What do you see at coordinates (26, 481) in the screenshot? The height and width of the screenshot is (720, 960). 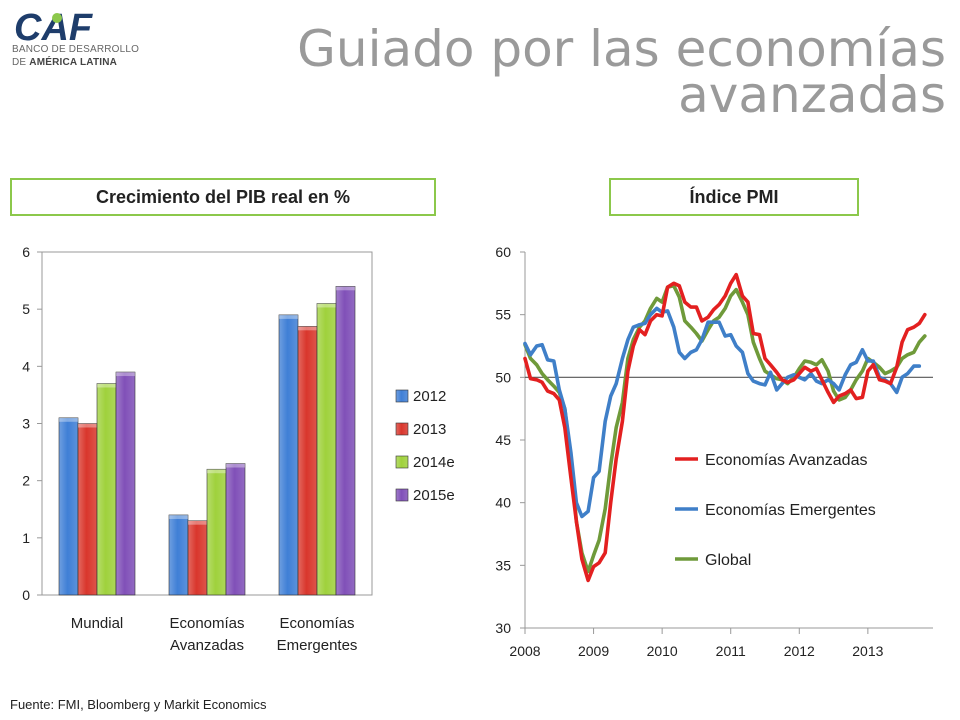 I see `y-tick-label: 2` at bounding box center [26, 481].